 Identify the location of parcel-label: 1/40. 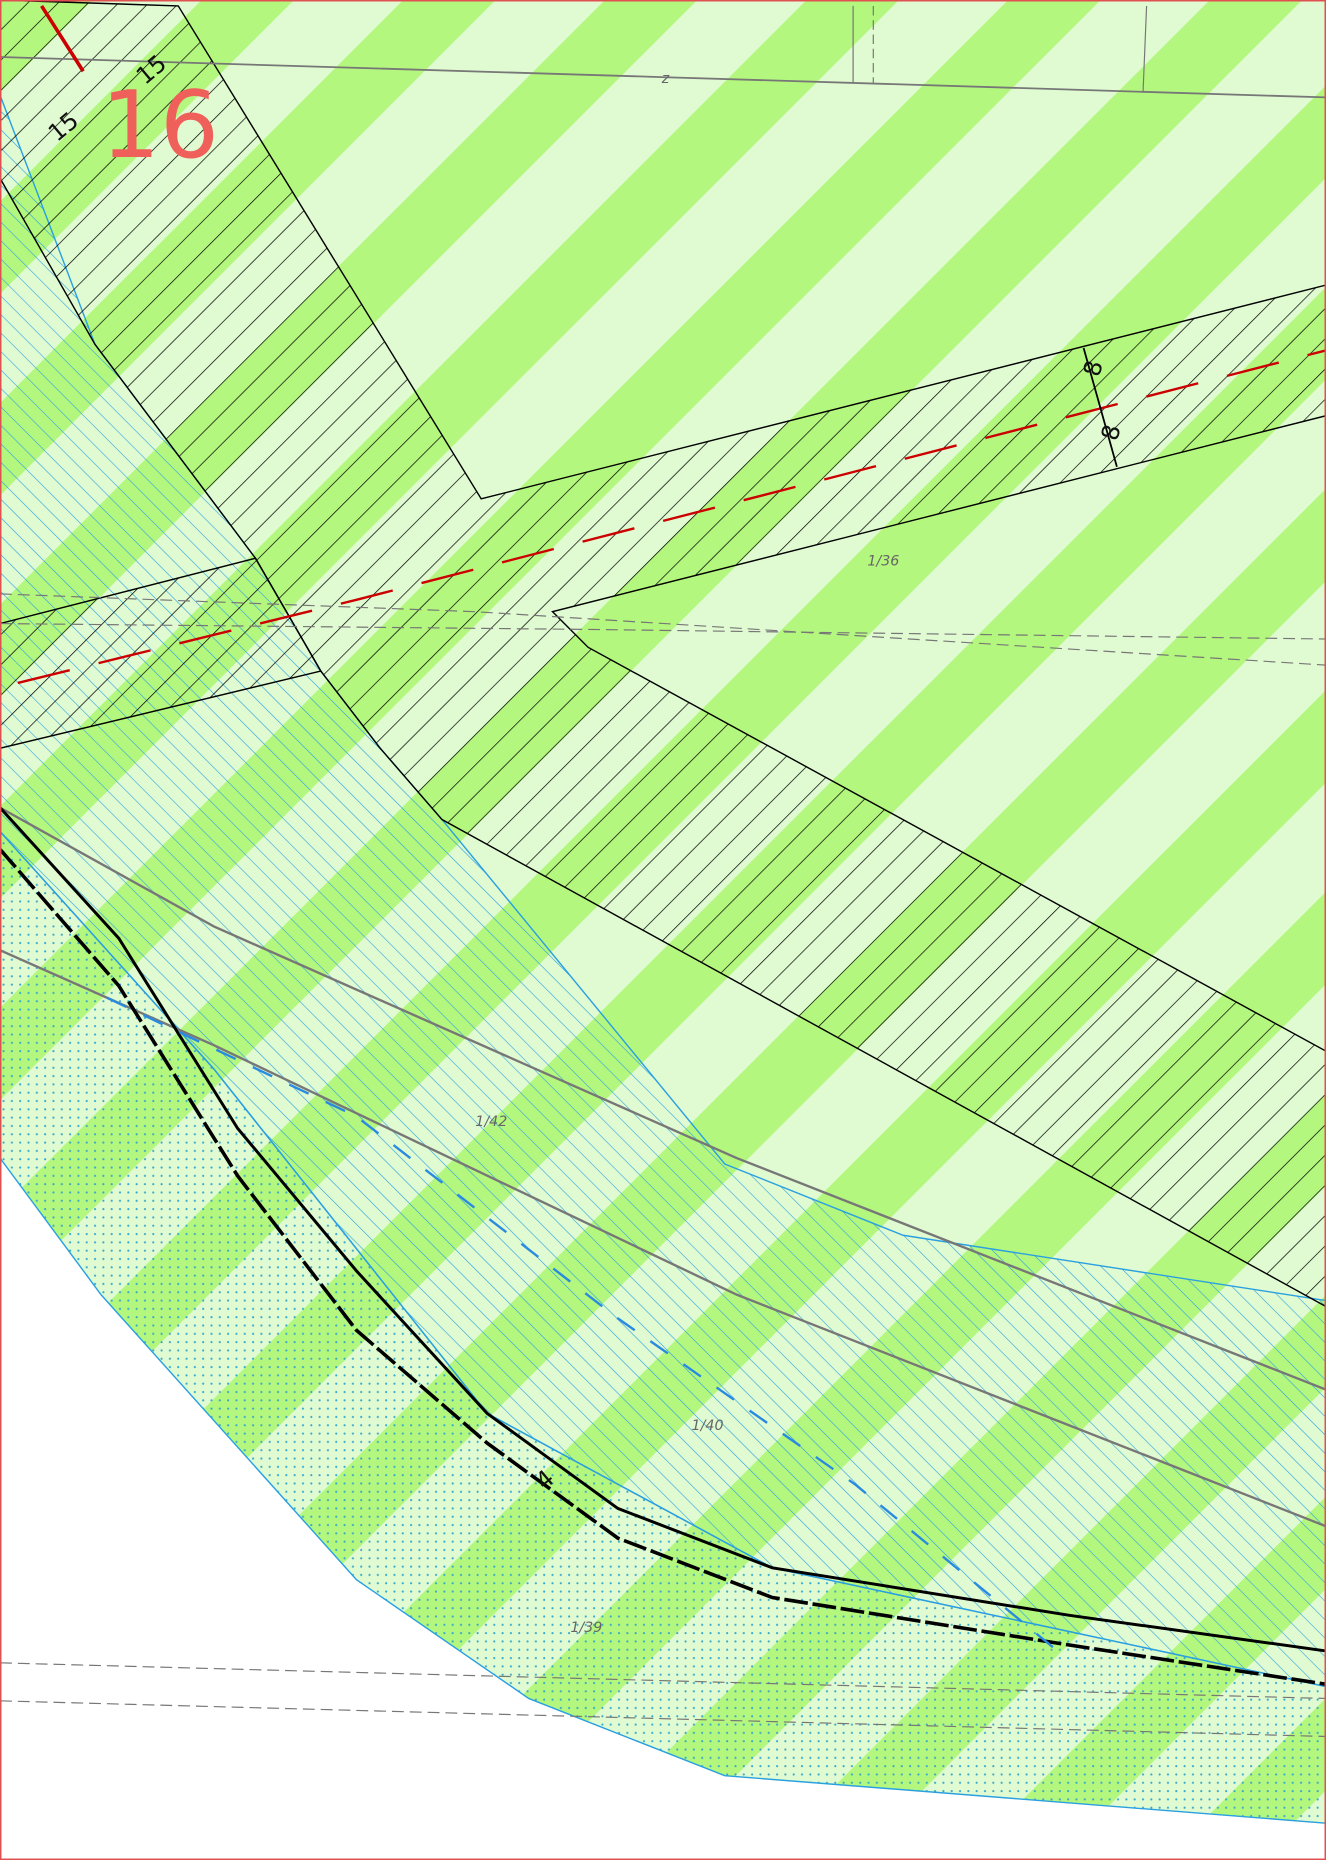
(708, 1426).